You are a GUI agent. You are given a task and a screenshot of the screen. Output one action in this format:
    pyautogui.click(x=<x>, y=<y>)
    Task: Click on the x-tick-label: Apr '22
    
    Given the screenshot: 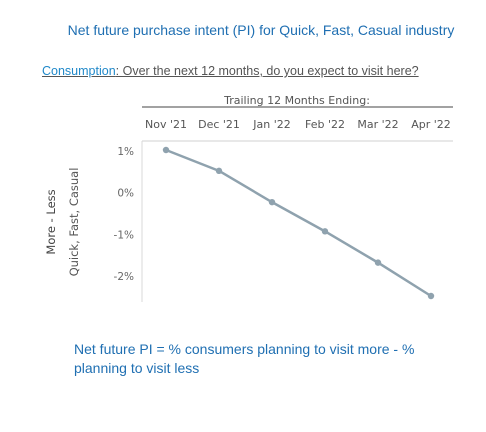 What is the action you would take?
    pyautogui.click(x=431, y=124)
    